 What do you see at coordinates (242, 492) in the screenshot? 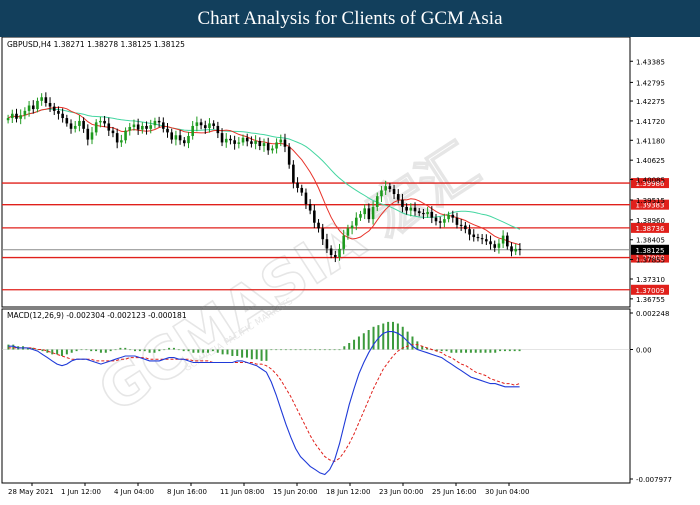
I see `time-tick-label: 11 Jun 08:00` at bounding box center [242, 492].